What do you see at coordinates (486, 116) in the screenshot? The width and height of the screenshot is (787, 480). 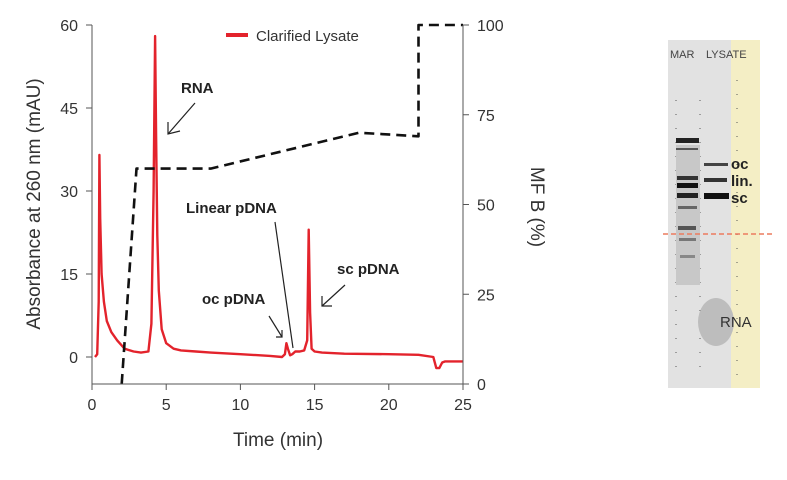 I see `y2-tick-label: 75` at bounding box center [486, 116].